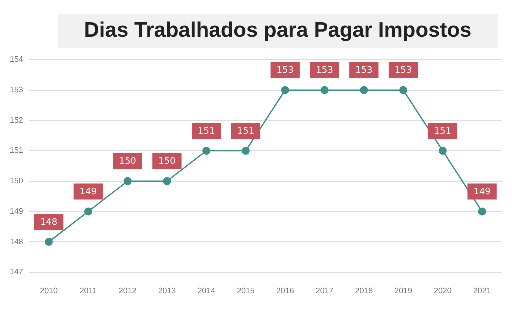 The width and height of the screenshot is (512, 317). What do you see at coordinates (128, 291) in the screenshot?
I see `x-tick-label: 2012` at bounding box center [128, 291].